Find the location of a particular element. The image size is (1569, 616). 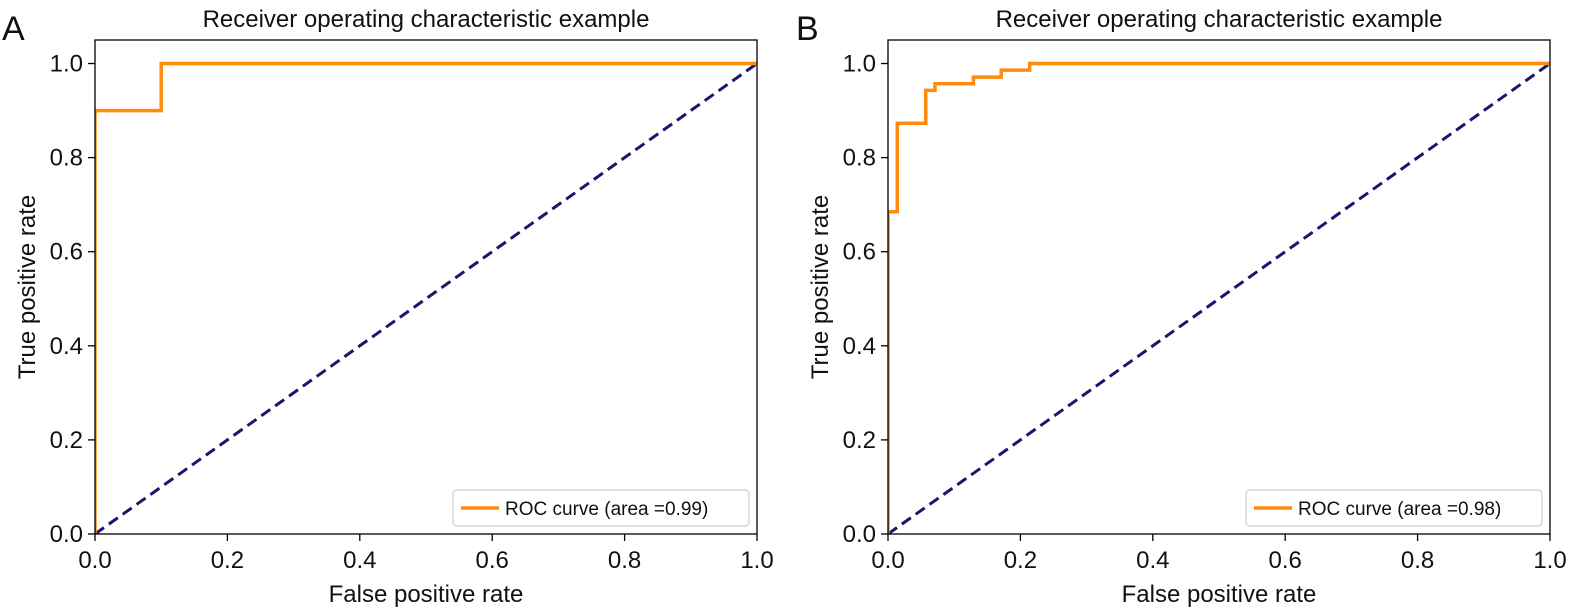

chart-b-y-tick-label: 0.8 is located at coordinates (859, 158).